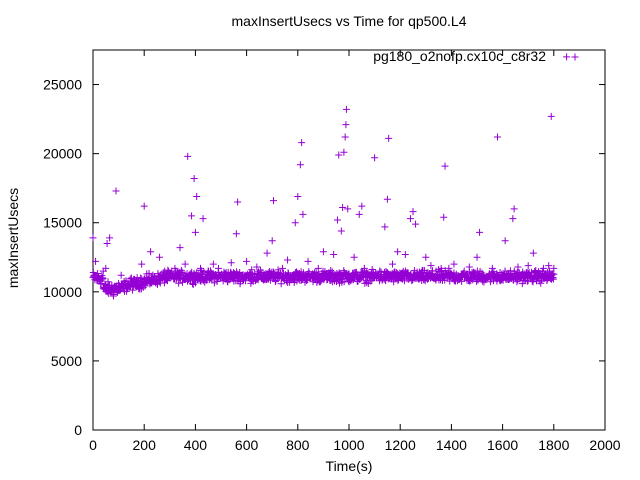 The width and height of the screenshot is (640, 480). I want to click on legend-label: pg180_o2nofp.cx10c_c8r32, so click(459, 56).